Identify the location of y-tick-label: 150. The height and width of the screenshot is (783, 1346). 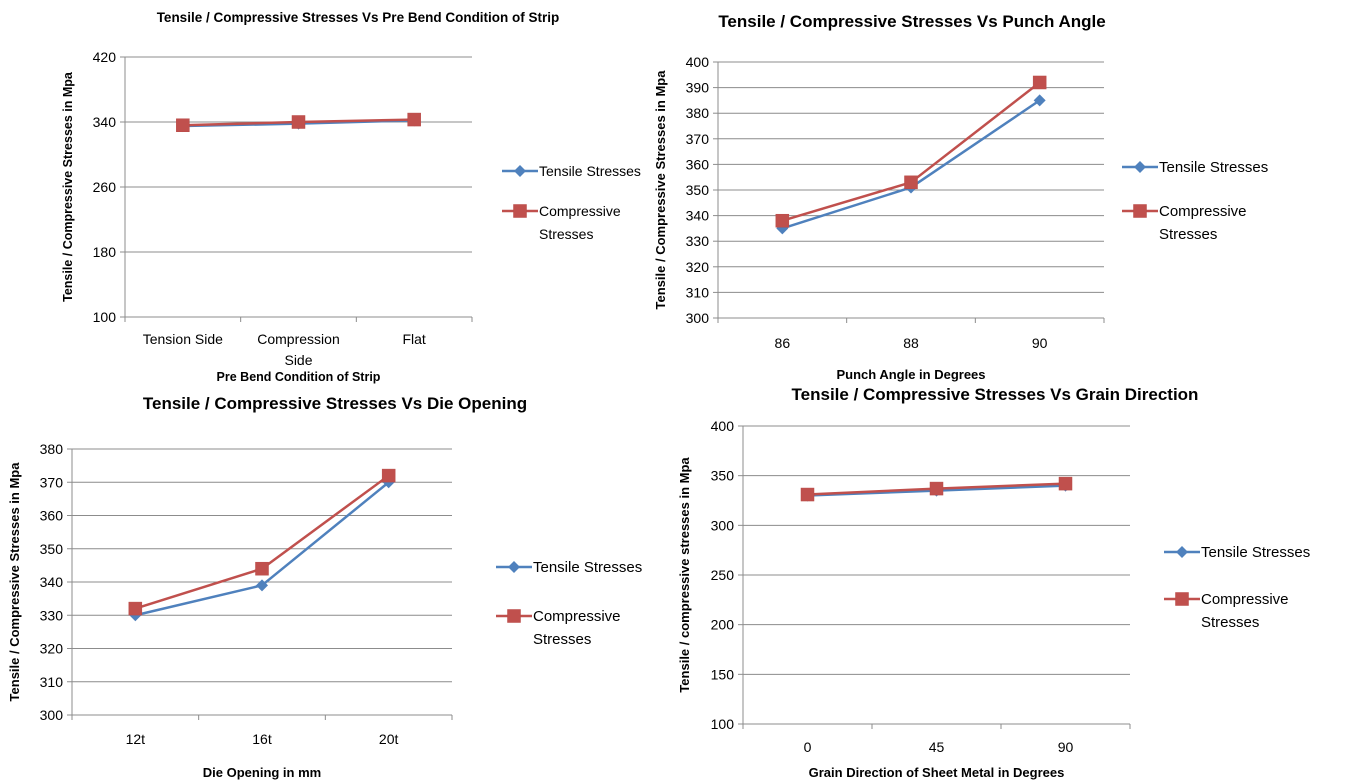
(723, 674).